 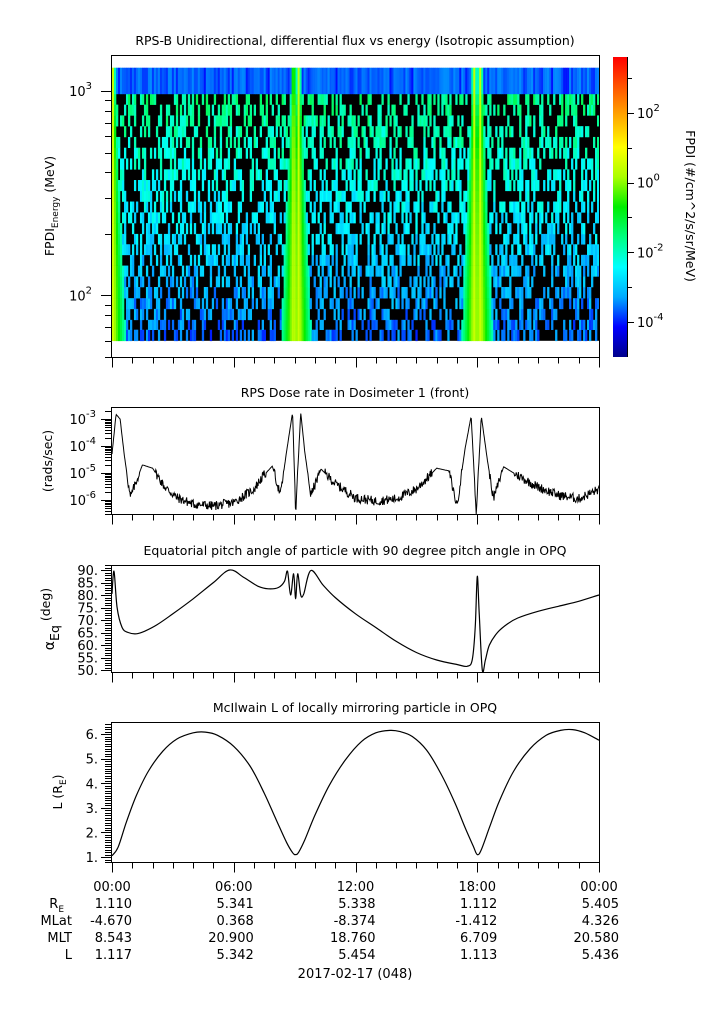 I want to click on dose-rate-y-ticks: 10-310-410-510-6, so click(x=90, y=462).